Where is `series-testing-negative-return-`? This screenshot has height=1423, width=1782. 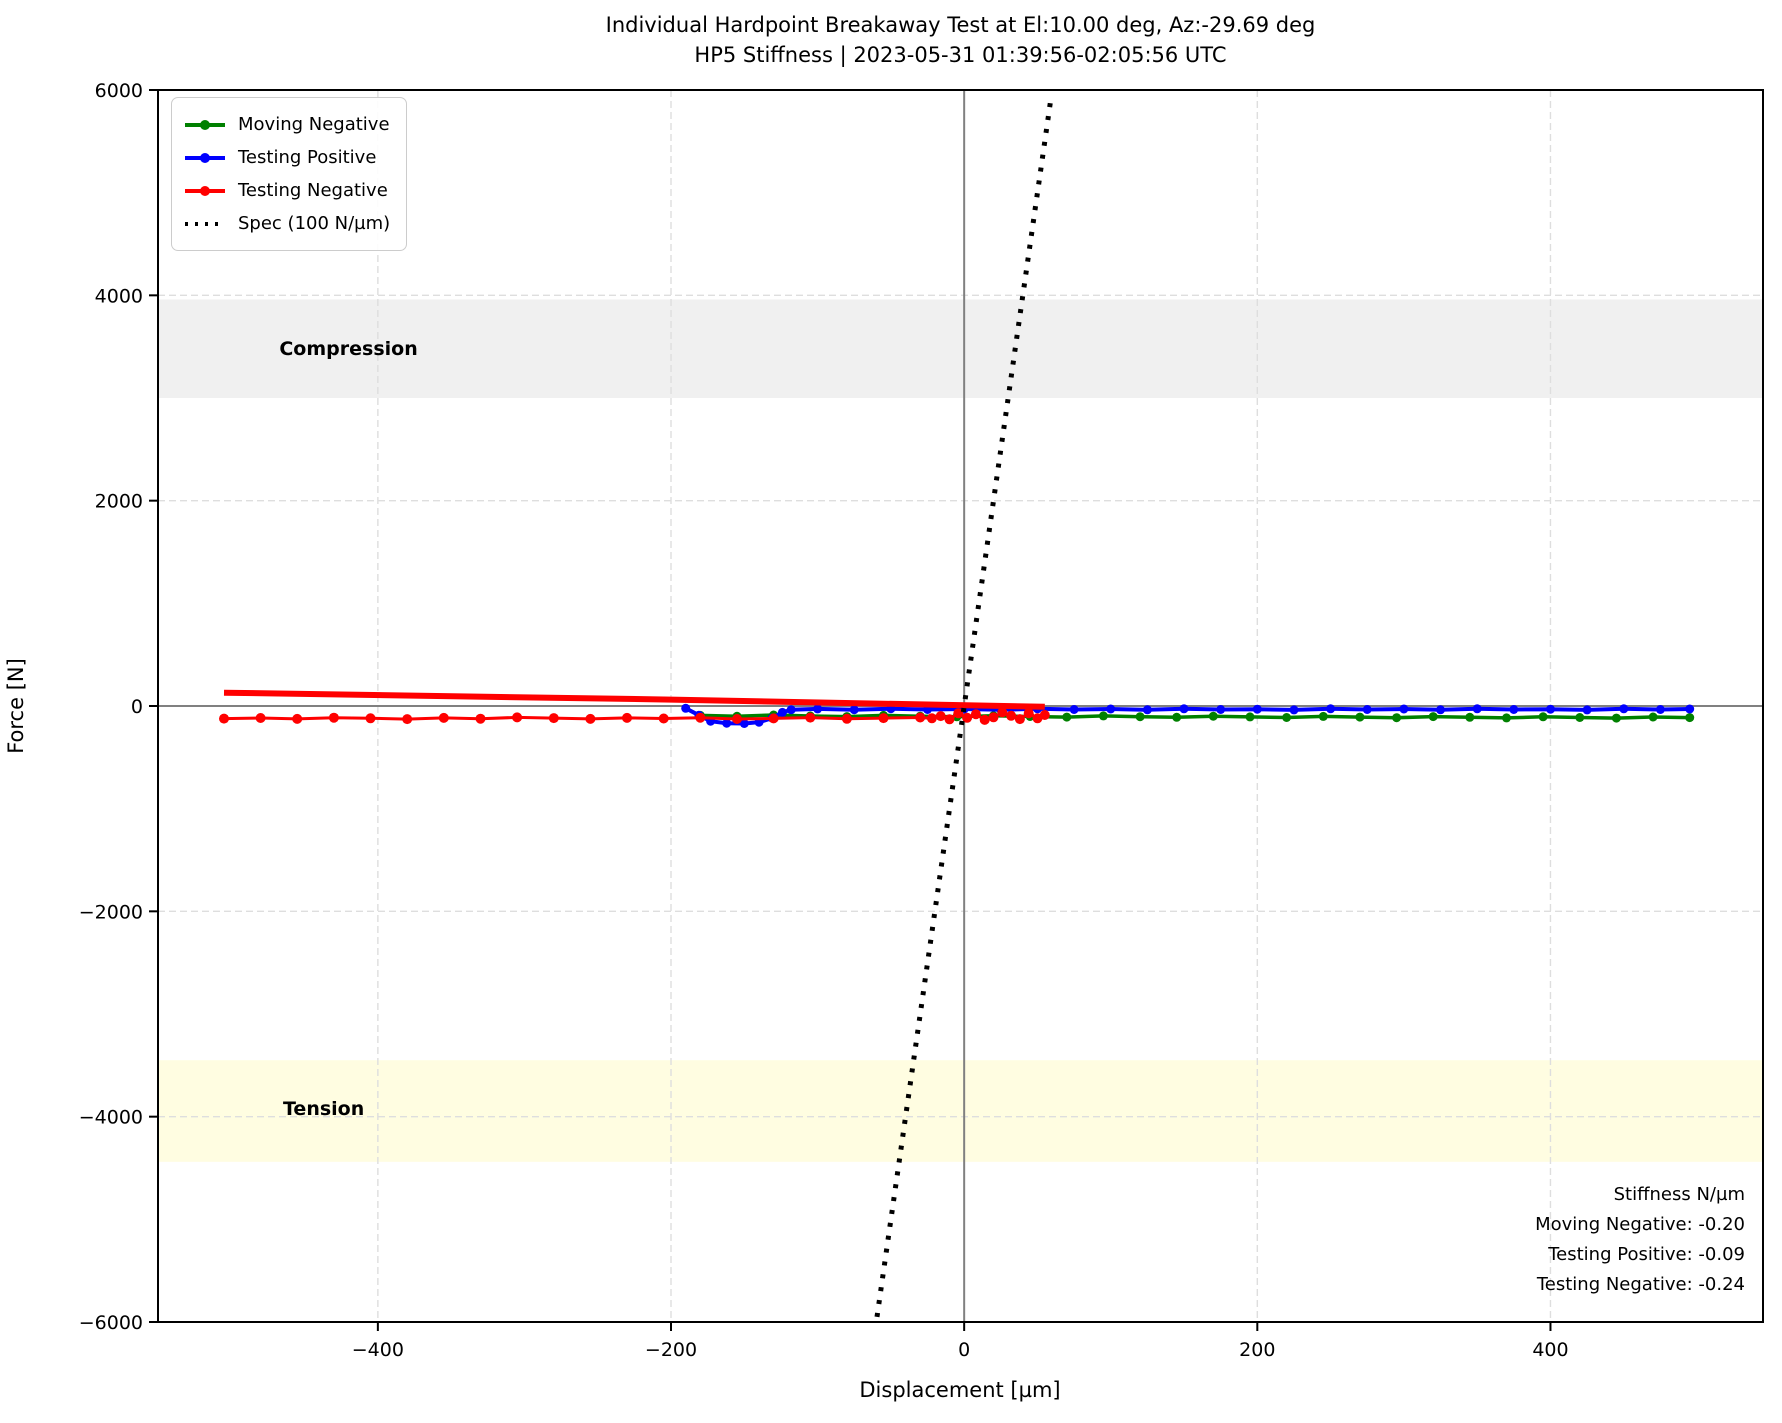
series-testing-negative-return- is located at coordinates (634, 699).